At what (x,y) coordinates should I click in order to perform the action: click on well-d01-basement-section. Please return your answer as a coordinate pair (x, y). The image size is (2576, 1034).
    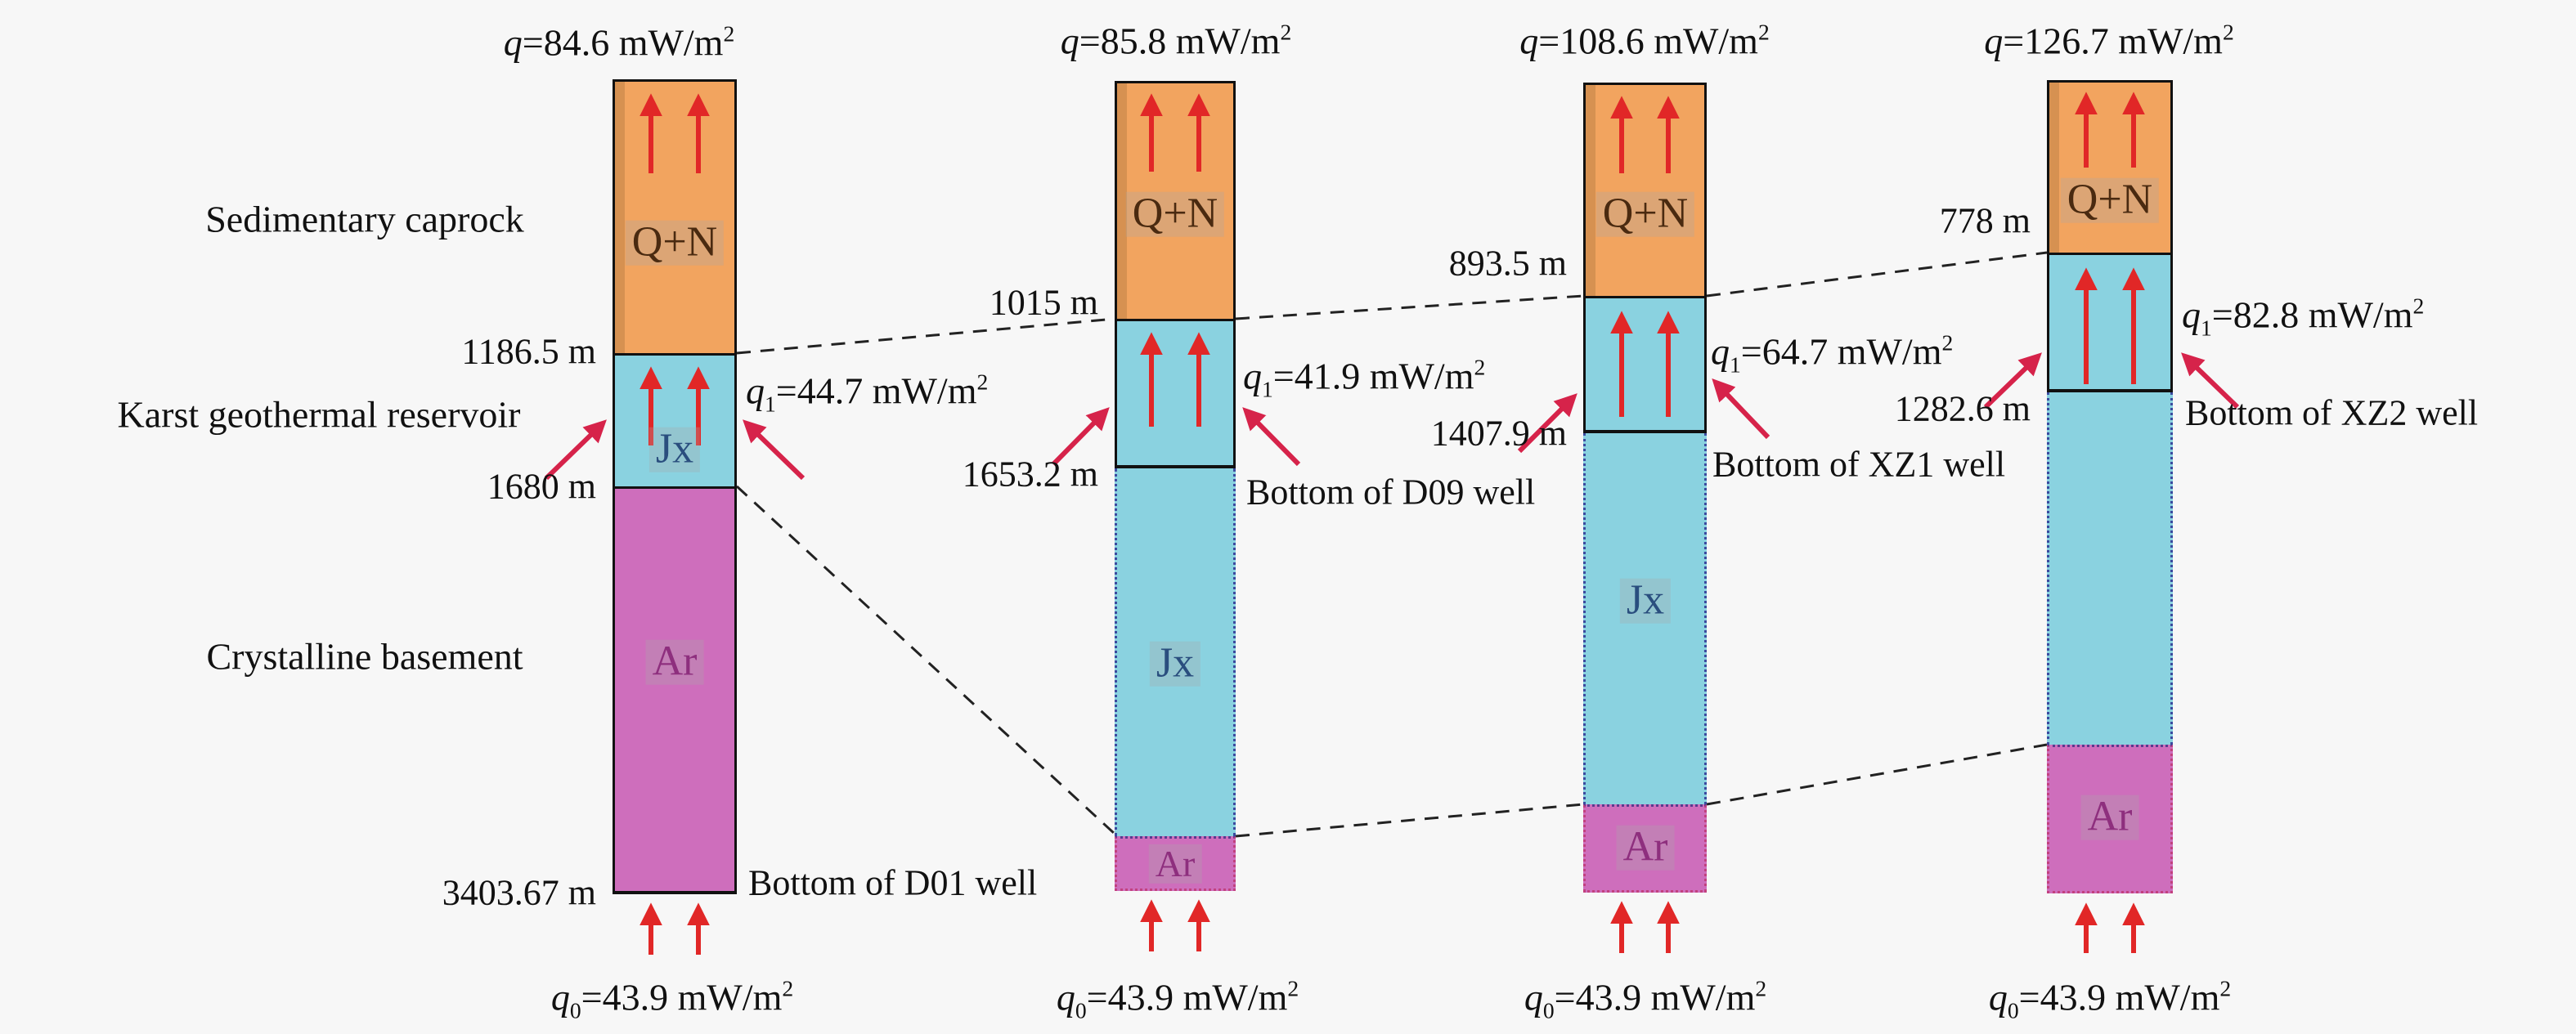
    Looking at the image, I should click on (675, 690).